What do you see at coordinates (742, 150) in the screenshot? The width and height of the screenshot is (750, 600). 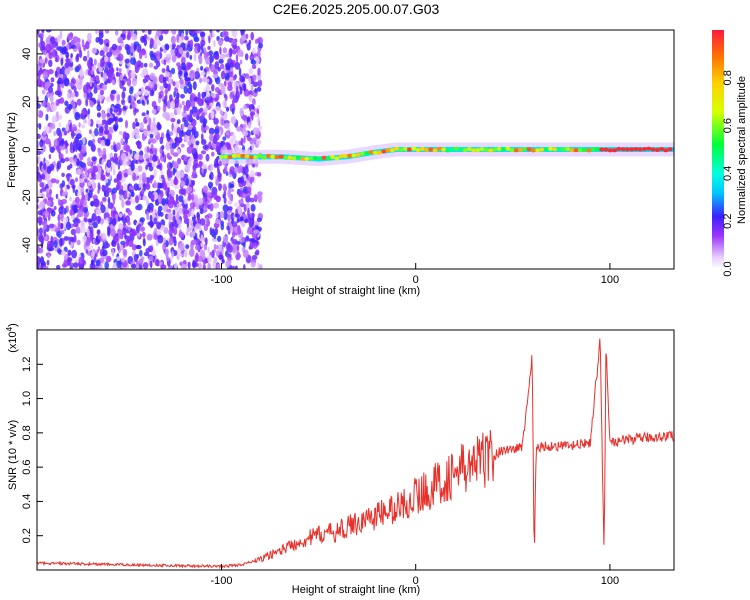 I see `colorbar-label: Normalized spectral amplitude` at bounding box center [742, 150].